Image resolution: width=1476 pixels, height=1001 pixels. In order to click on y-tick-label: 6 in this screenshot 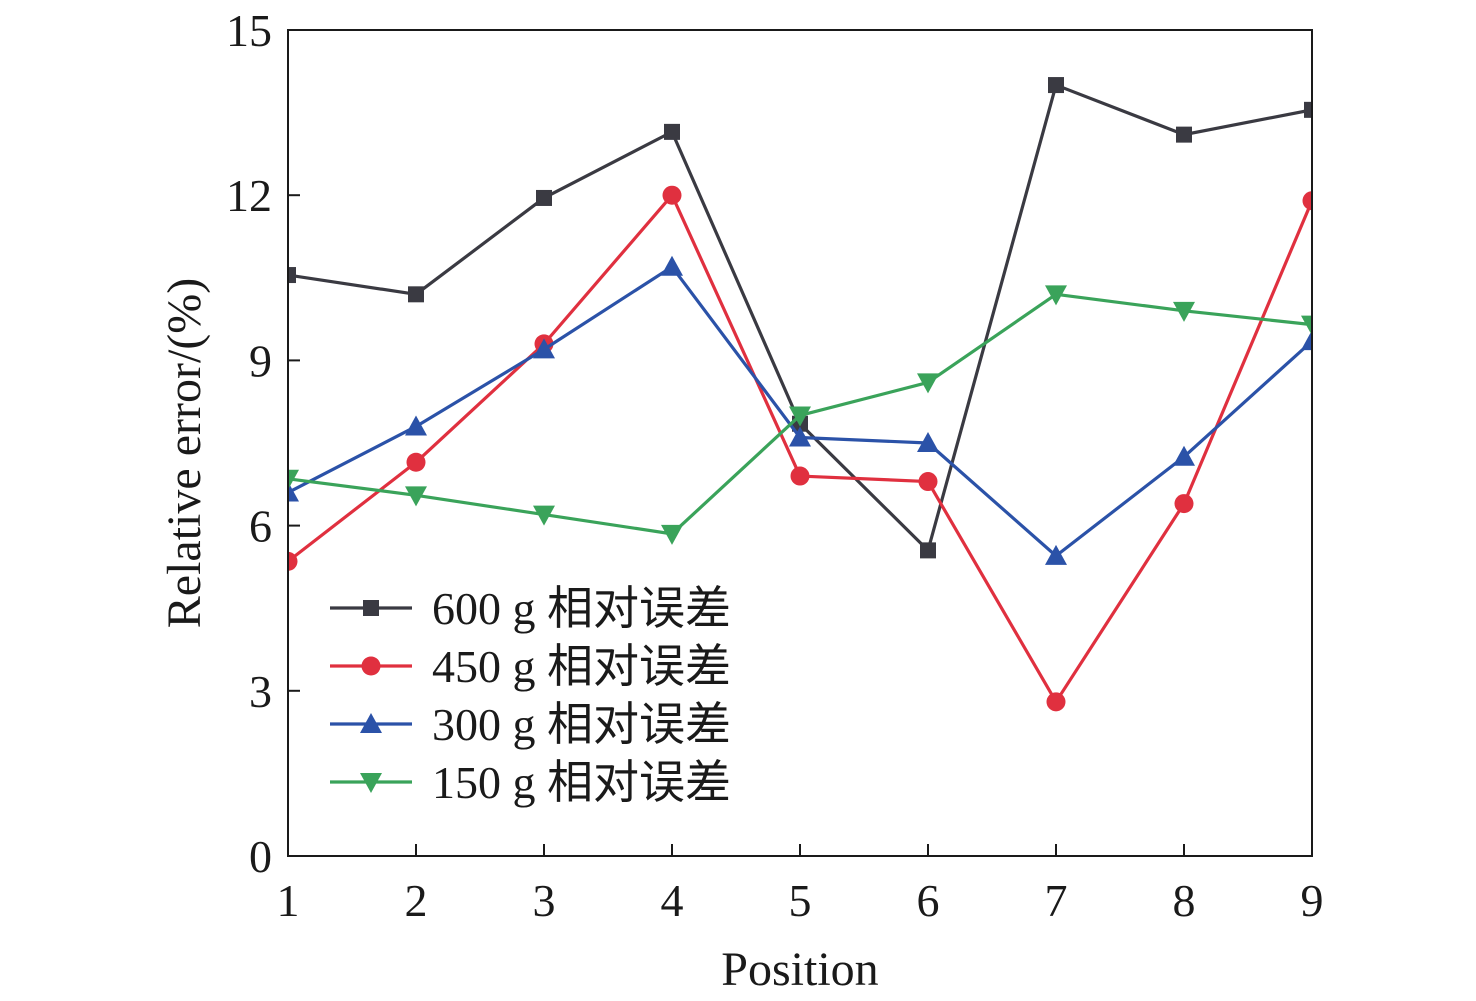, I will do `click(260, 526)`.